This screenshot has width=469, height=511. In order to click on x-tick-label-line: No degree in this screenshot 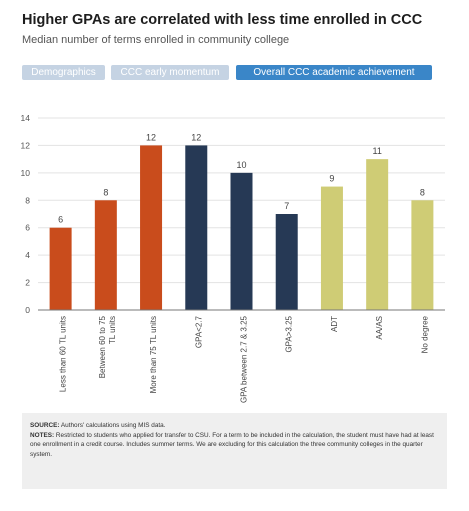, I will do `click(424, 334)`.